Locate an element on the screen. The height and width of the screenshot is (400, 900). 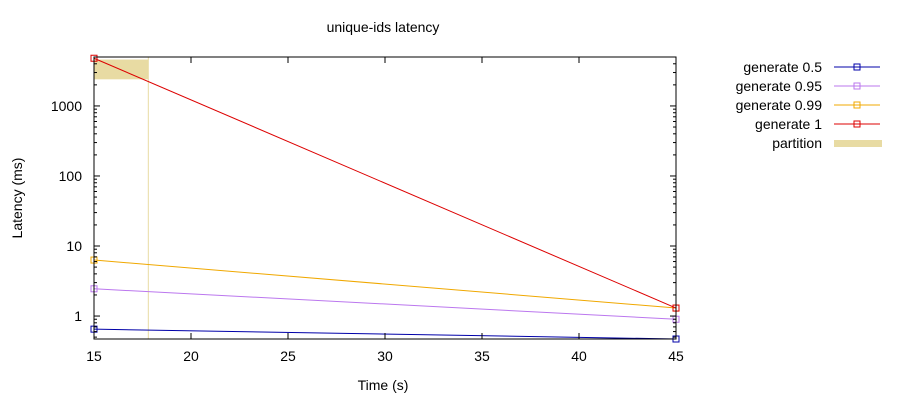
x-tick-label: 25 is located at coordinates (288, 356).